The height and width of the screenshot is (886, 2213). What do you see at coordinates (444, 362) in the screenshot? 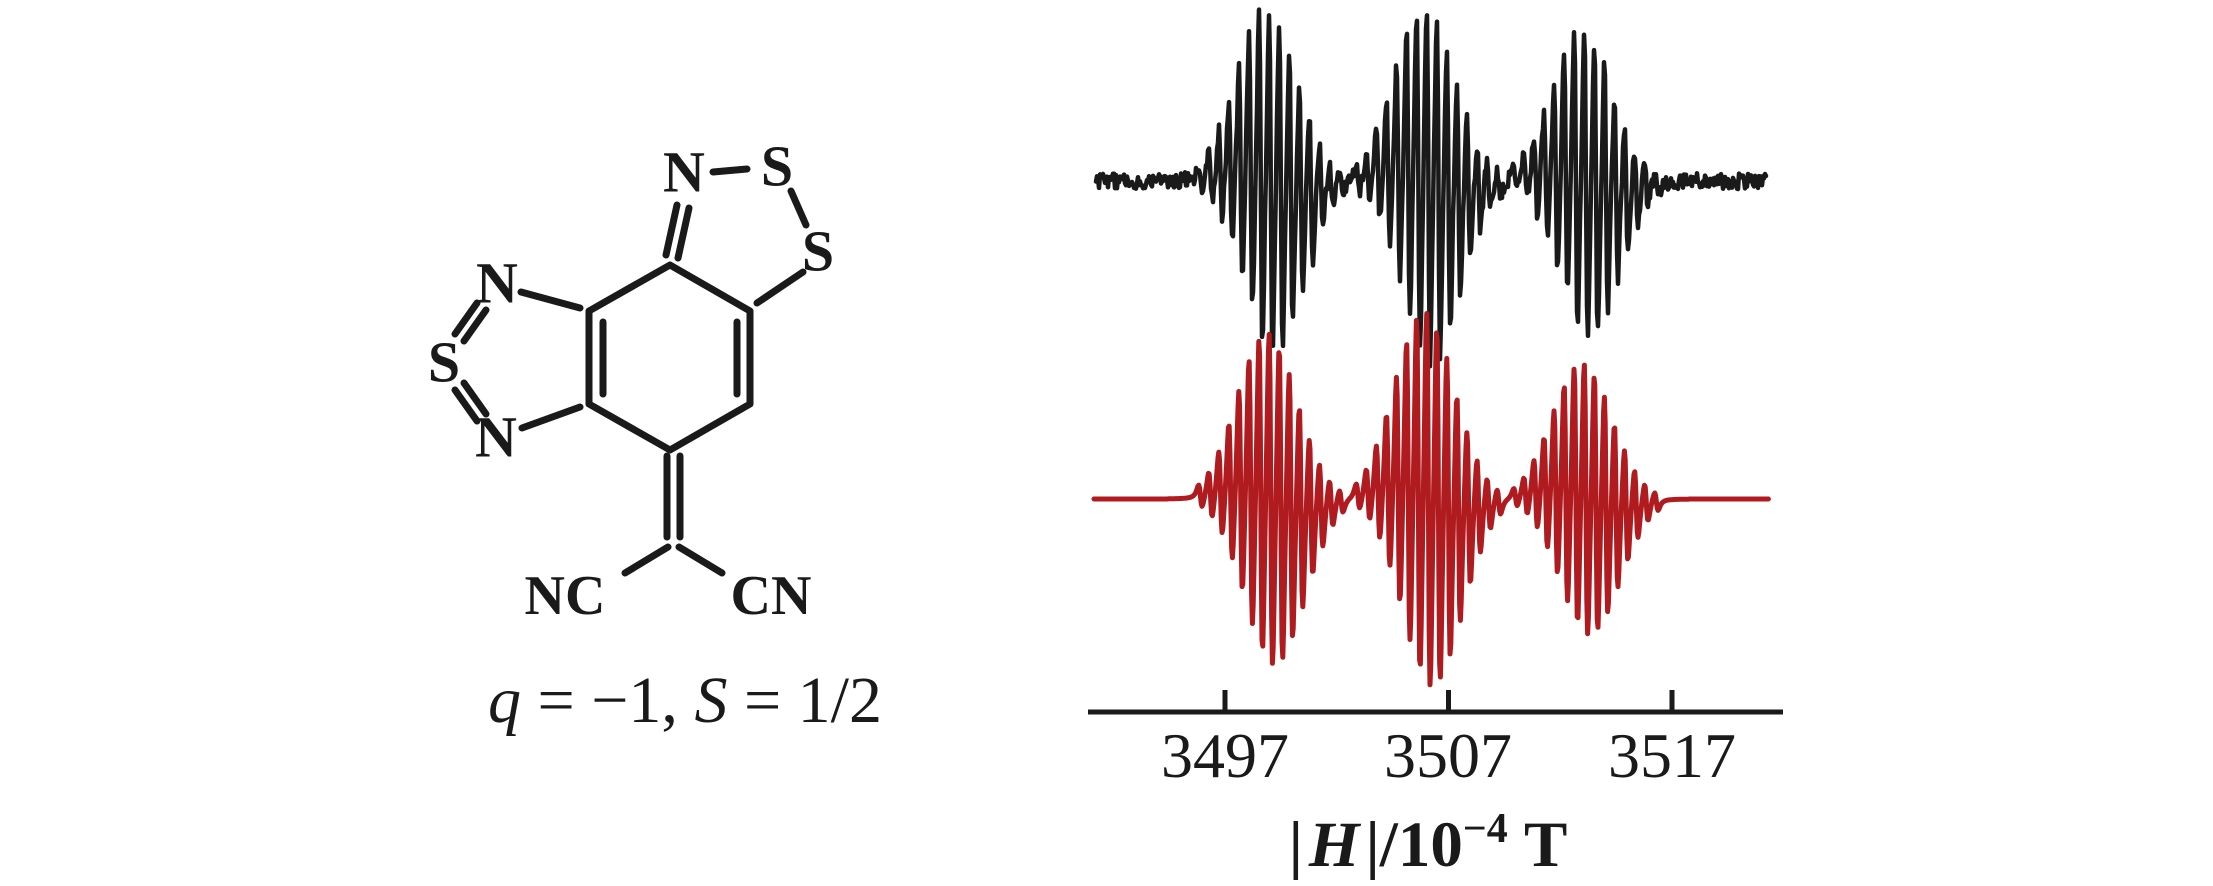
I see `atom-label-s-left: S` at bounding box center [444, 362].